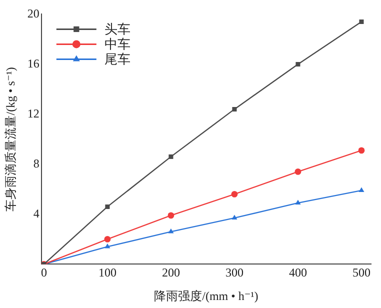  Describe the element at coordinates (234, 273) in the screenshot. I see `x-tick-label: 300` at that location.